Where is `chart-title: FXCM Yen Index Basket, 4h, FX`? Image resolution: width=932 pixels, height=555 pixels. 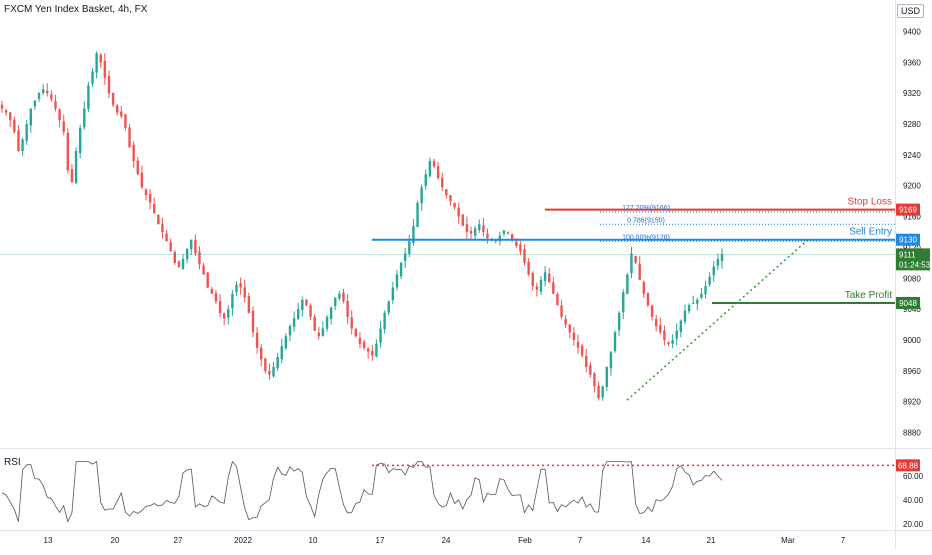
chart-title: FXCM Yen Index Basket, 4h, FX is located at coordinates (76, 9).